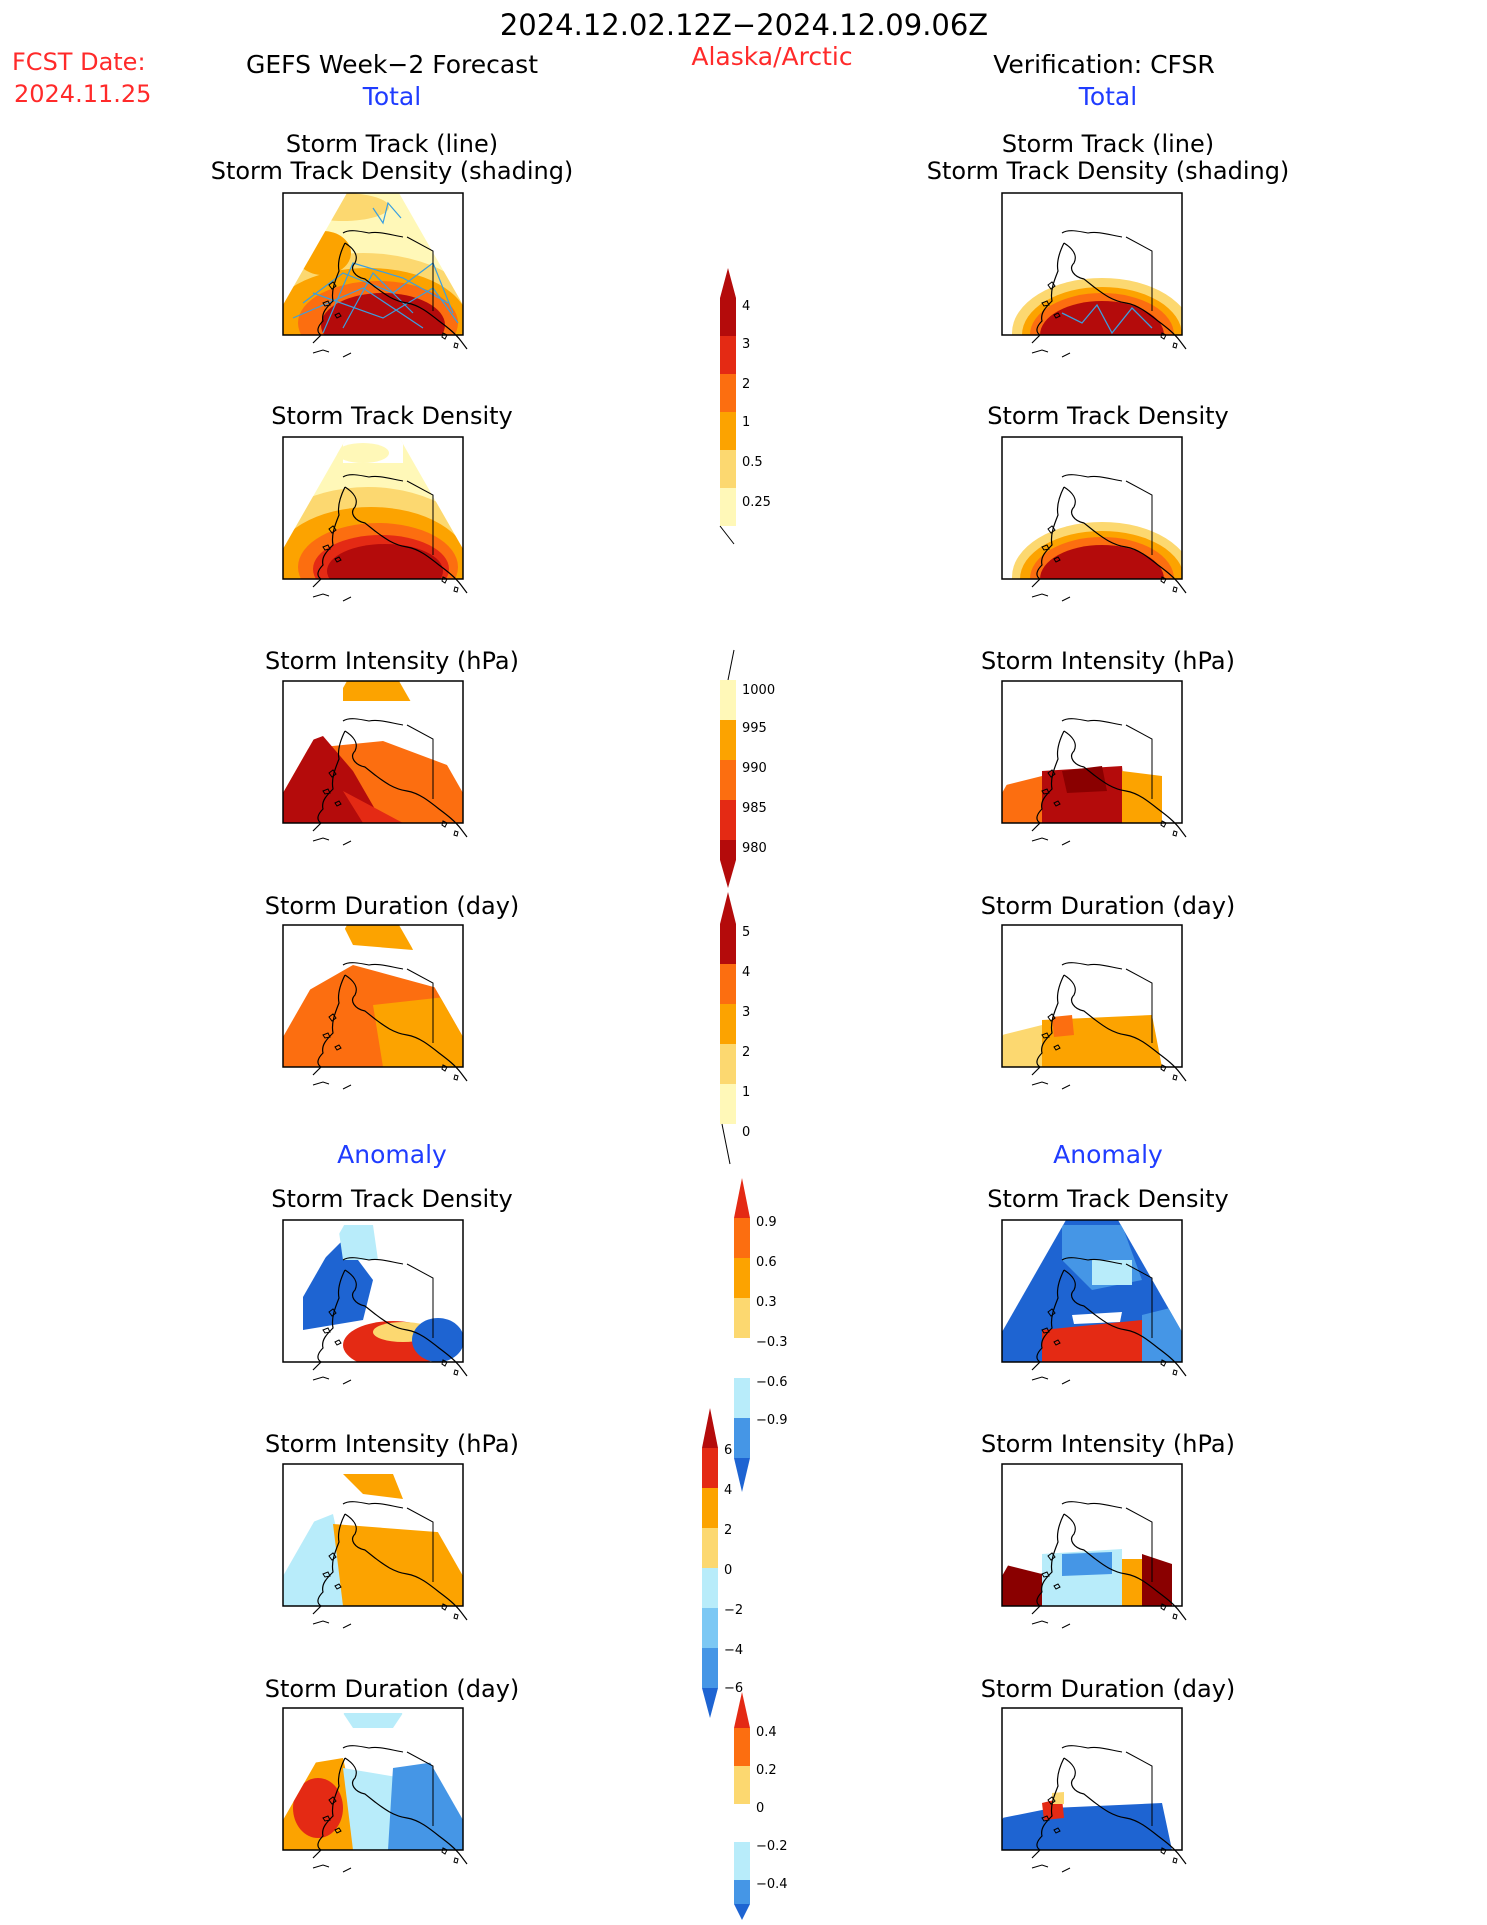 The width and height of the screenshot is (1487, 1925). What do you see at coordinates (1094, 1546) in the screenshot?
I see `right-map-intensity-anomaly` at bounding box center [1094, 1546].